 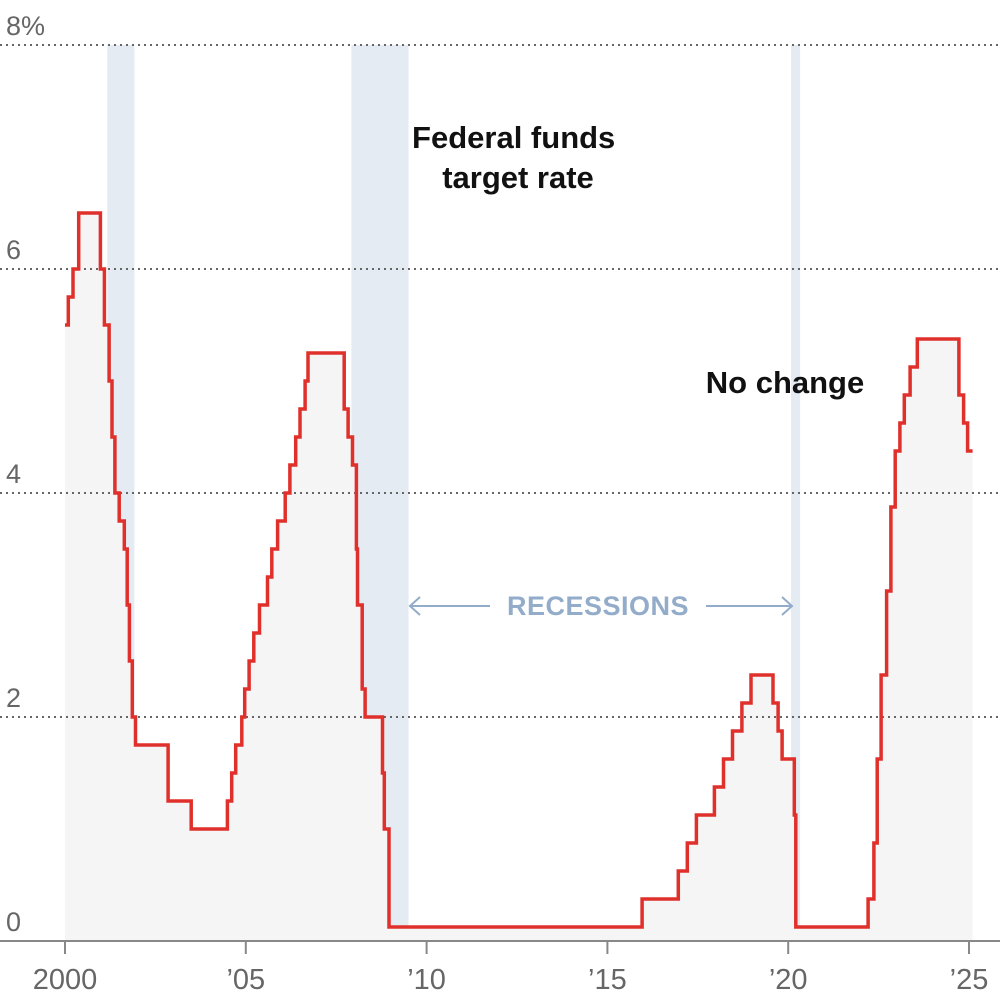 I want to click on recessions-callout: RECESSIONS, so click(x=601, y=606).